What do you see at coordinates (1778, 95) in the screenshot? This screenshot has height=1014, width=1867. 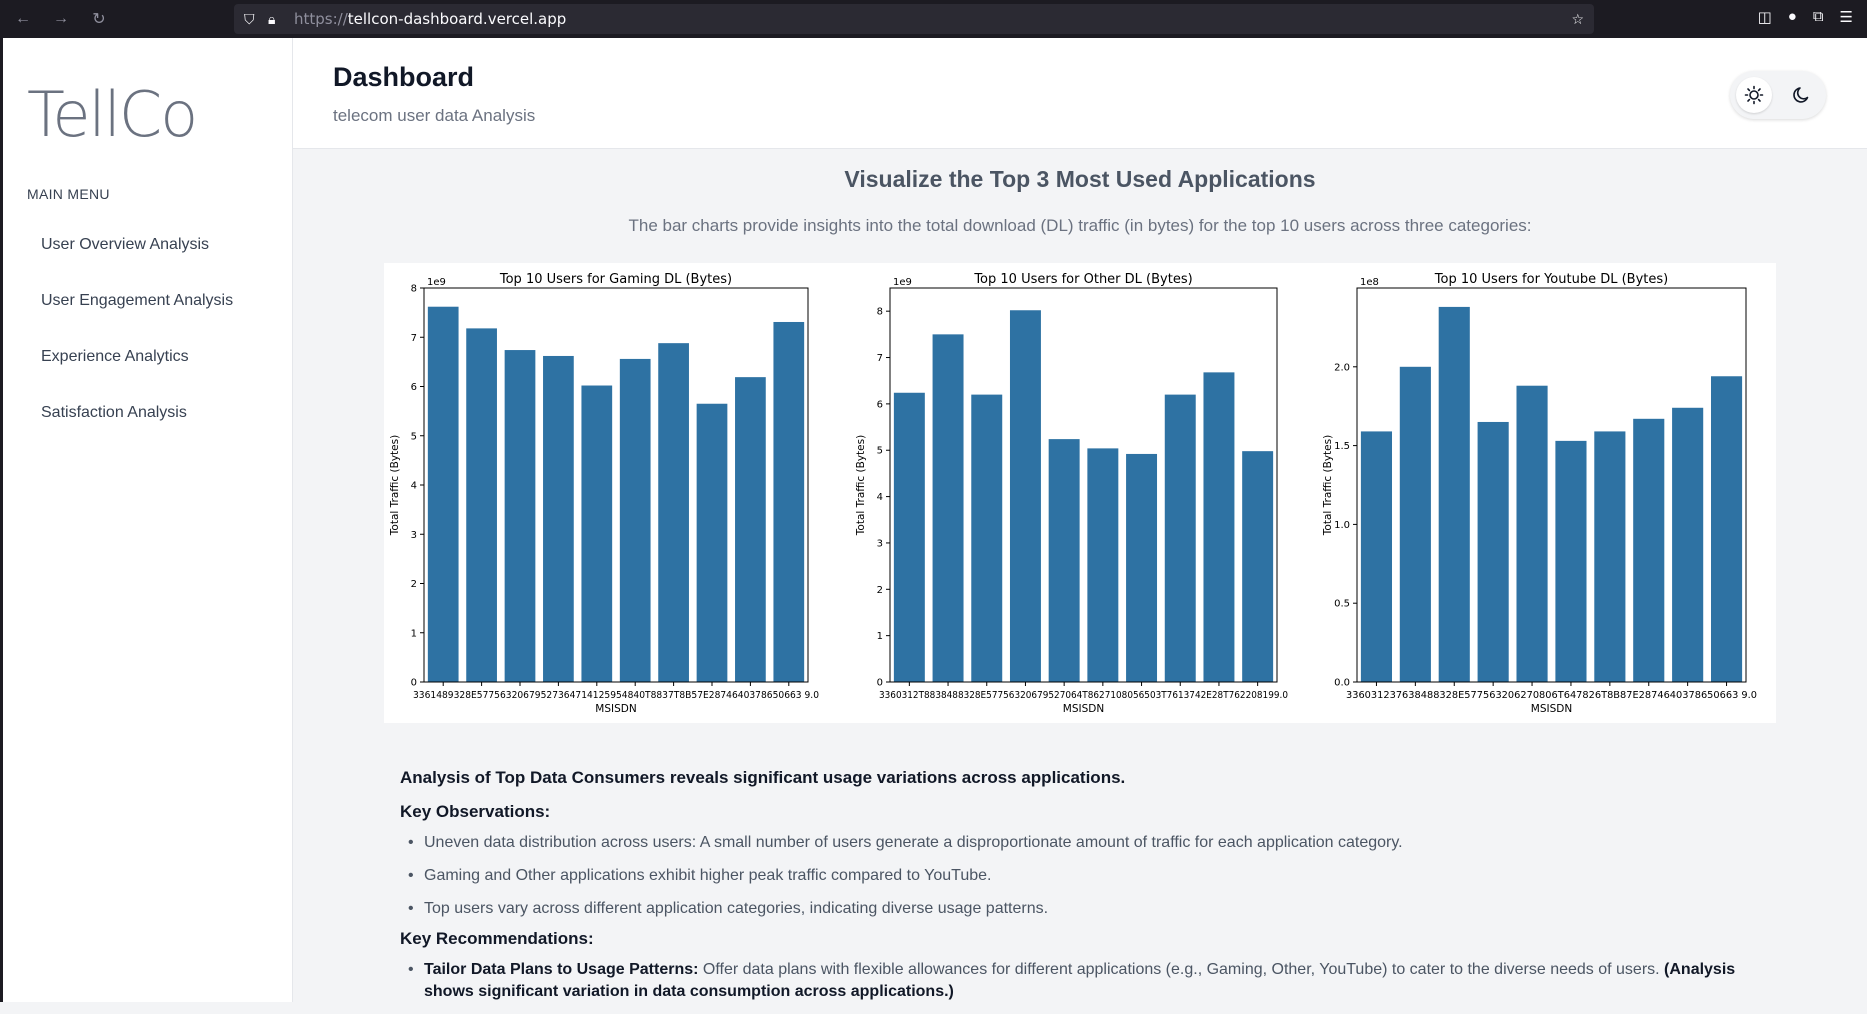 I see `theme-toggle` at bounding box center [1778, 95].